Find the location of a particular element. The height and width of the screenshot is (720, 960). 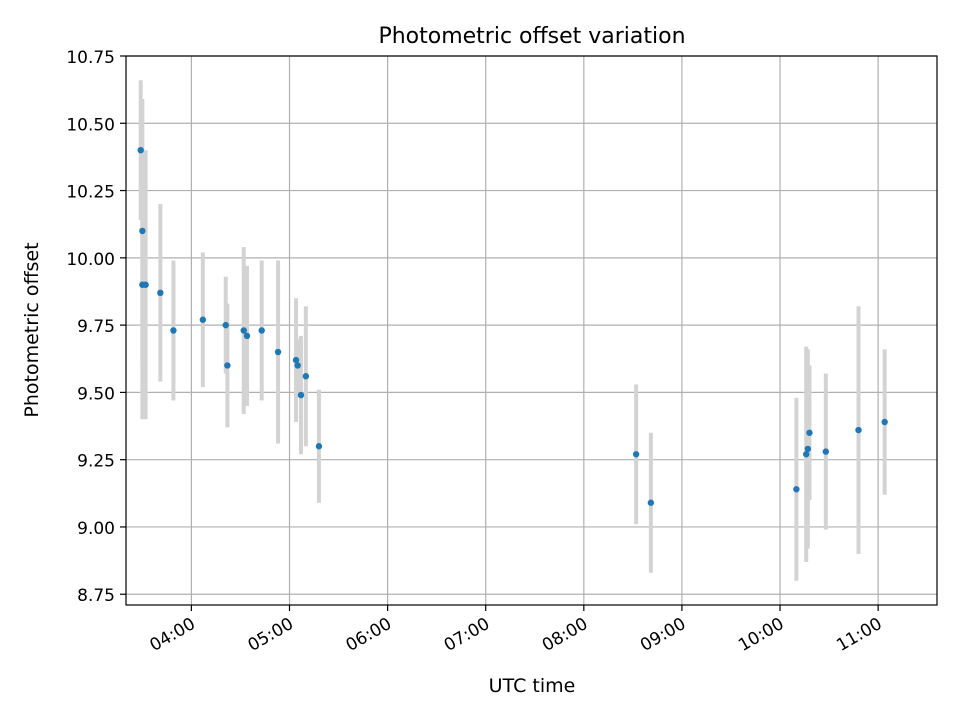

x-tick-label: 08:00 is located at coordinates (565, 635).